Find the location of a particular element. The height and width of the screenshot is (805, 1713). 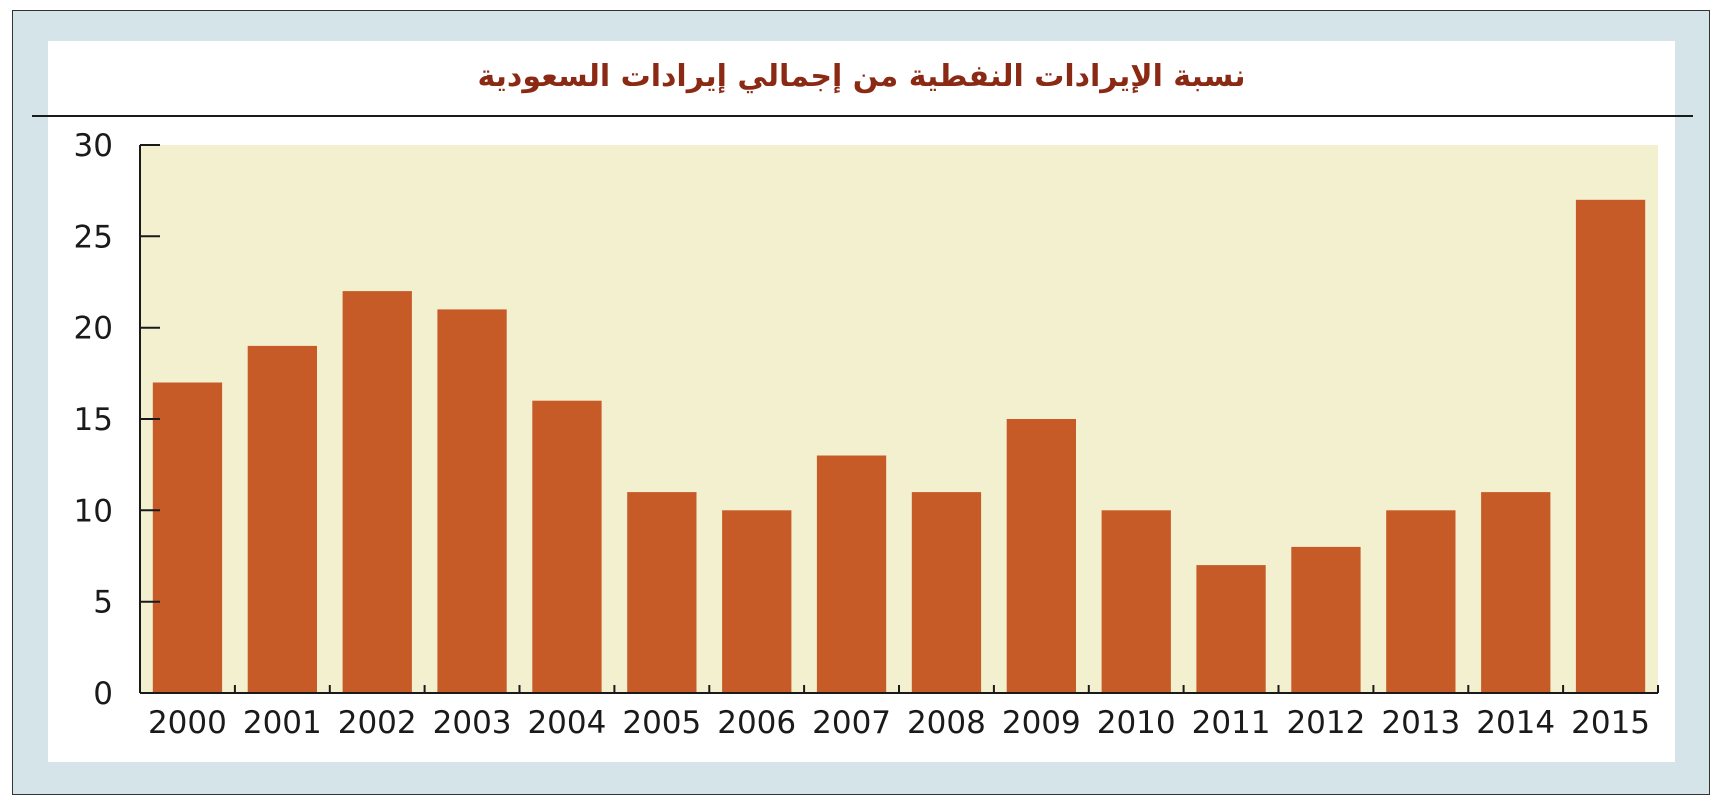

x-tick-label: 2004 is located at coordinates (566, 723).